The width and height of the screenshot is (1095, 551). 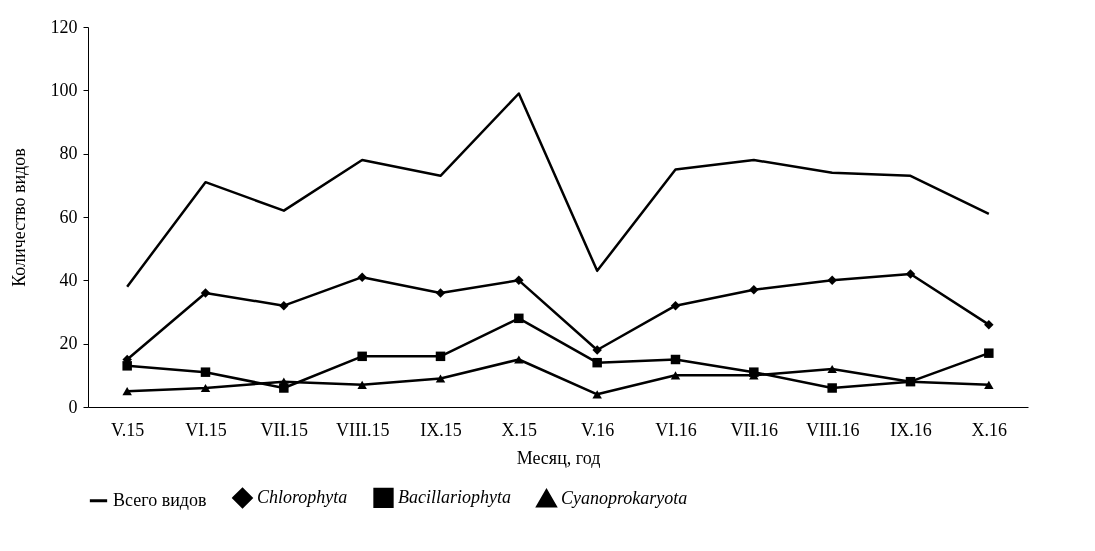 I want to click on legend-label: Bacillariophyta, so click(x=454, y=496).